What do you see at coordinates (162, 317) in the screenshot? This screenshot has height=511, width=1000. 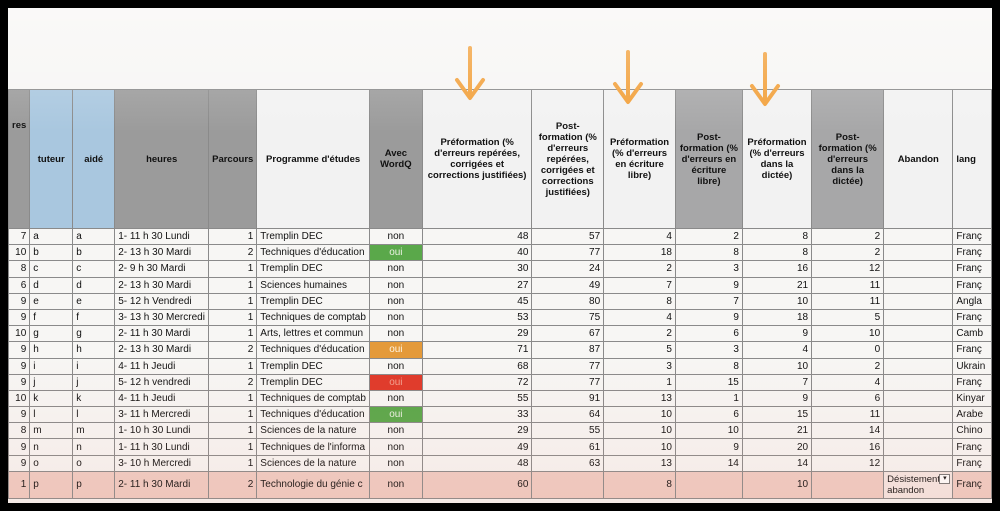 I see `cell-heures: 3- 13 h 30 Mercredi` at bounding box center [162, 317].